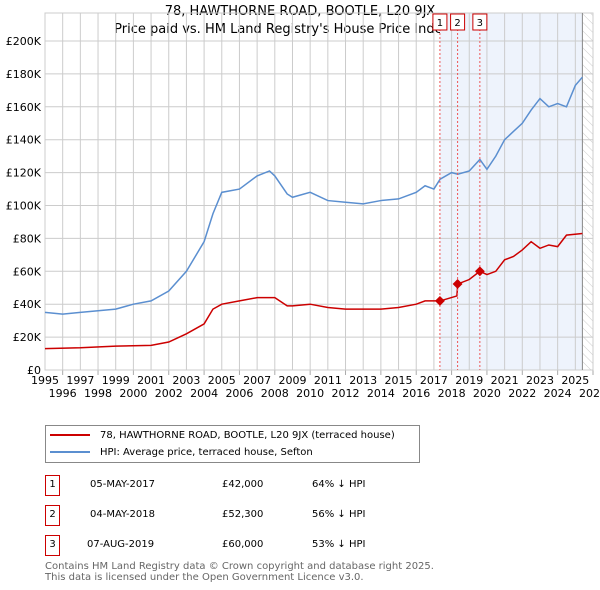 This screenshot has height=590, width=600. I want to click on sale-marker-number: 1, so click(52, 485).